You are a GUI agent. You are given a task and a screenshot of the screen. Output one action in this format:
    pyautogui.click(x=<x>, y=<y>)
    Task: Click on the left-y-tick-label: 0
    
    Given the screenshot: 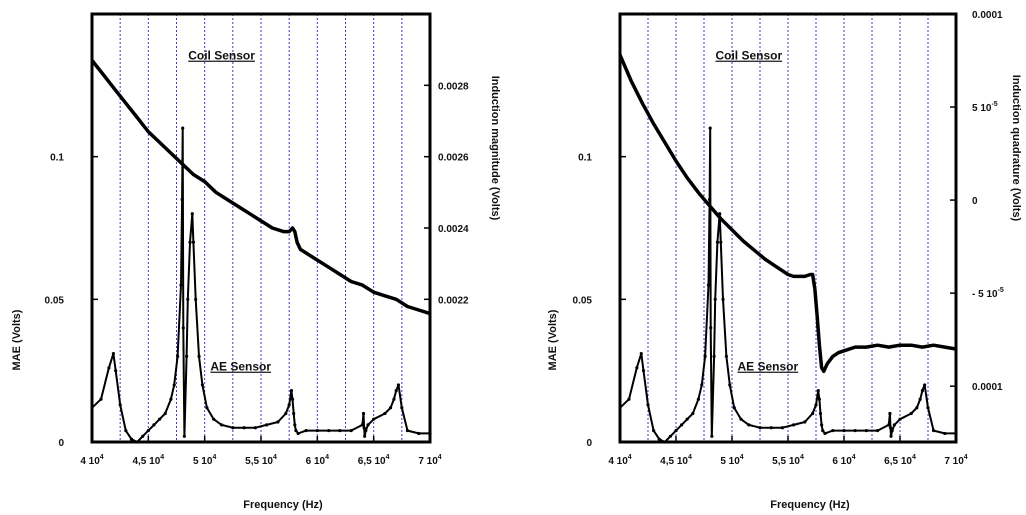 What is the action you would take?
    pyautogui.click(x=589, y=443)
    